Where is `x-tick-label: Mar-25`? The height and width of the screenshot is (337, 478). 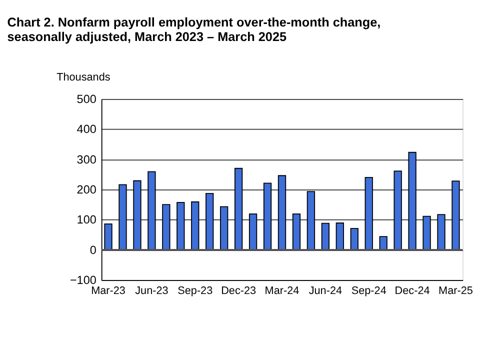 x-tick-label: Mar-25 is located at coordinates (455, 291).